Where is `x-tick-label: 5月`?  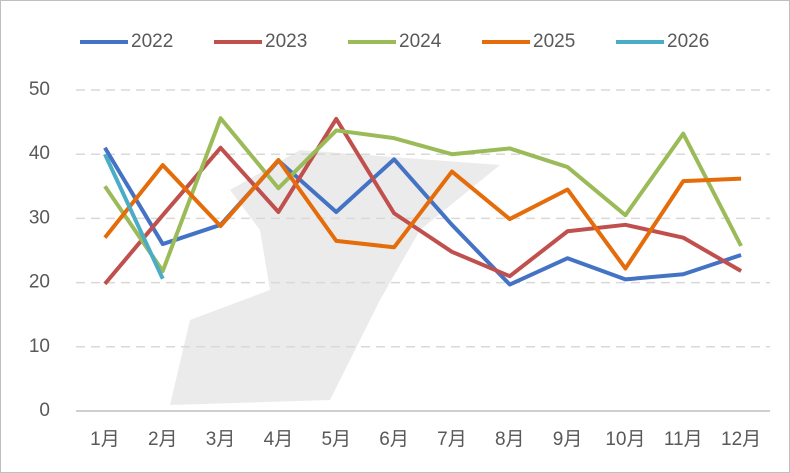
x-tick-label: 5月 is located at coordinates (336, 439).